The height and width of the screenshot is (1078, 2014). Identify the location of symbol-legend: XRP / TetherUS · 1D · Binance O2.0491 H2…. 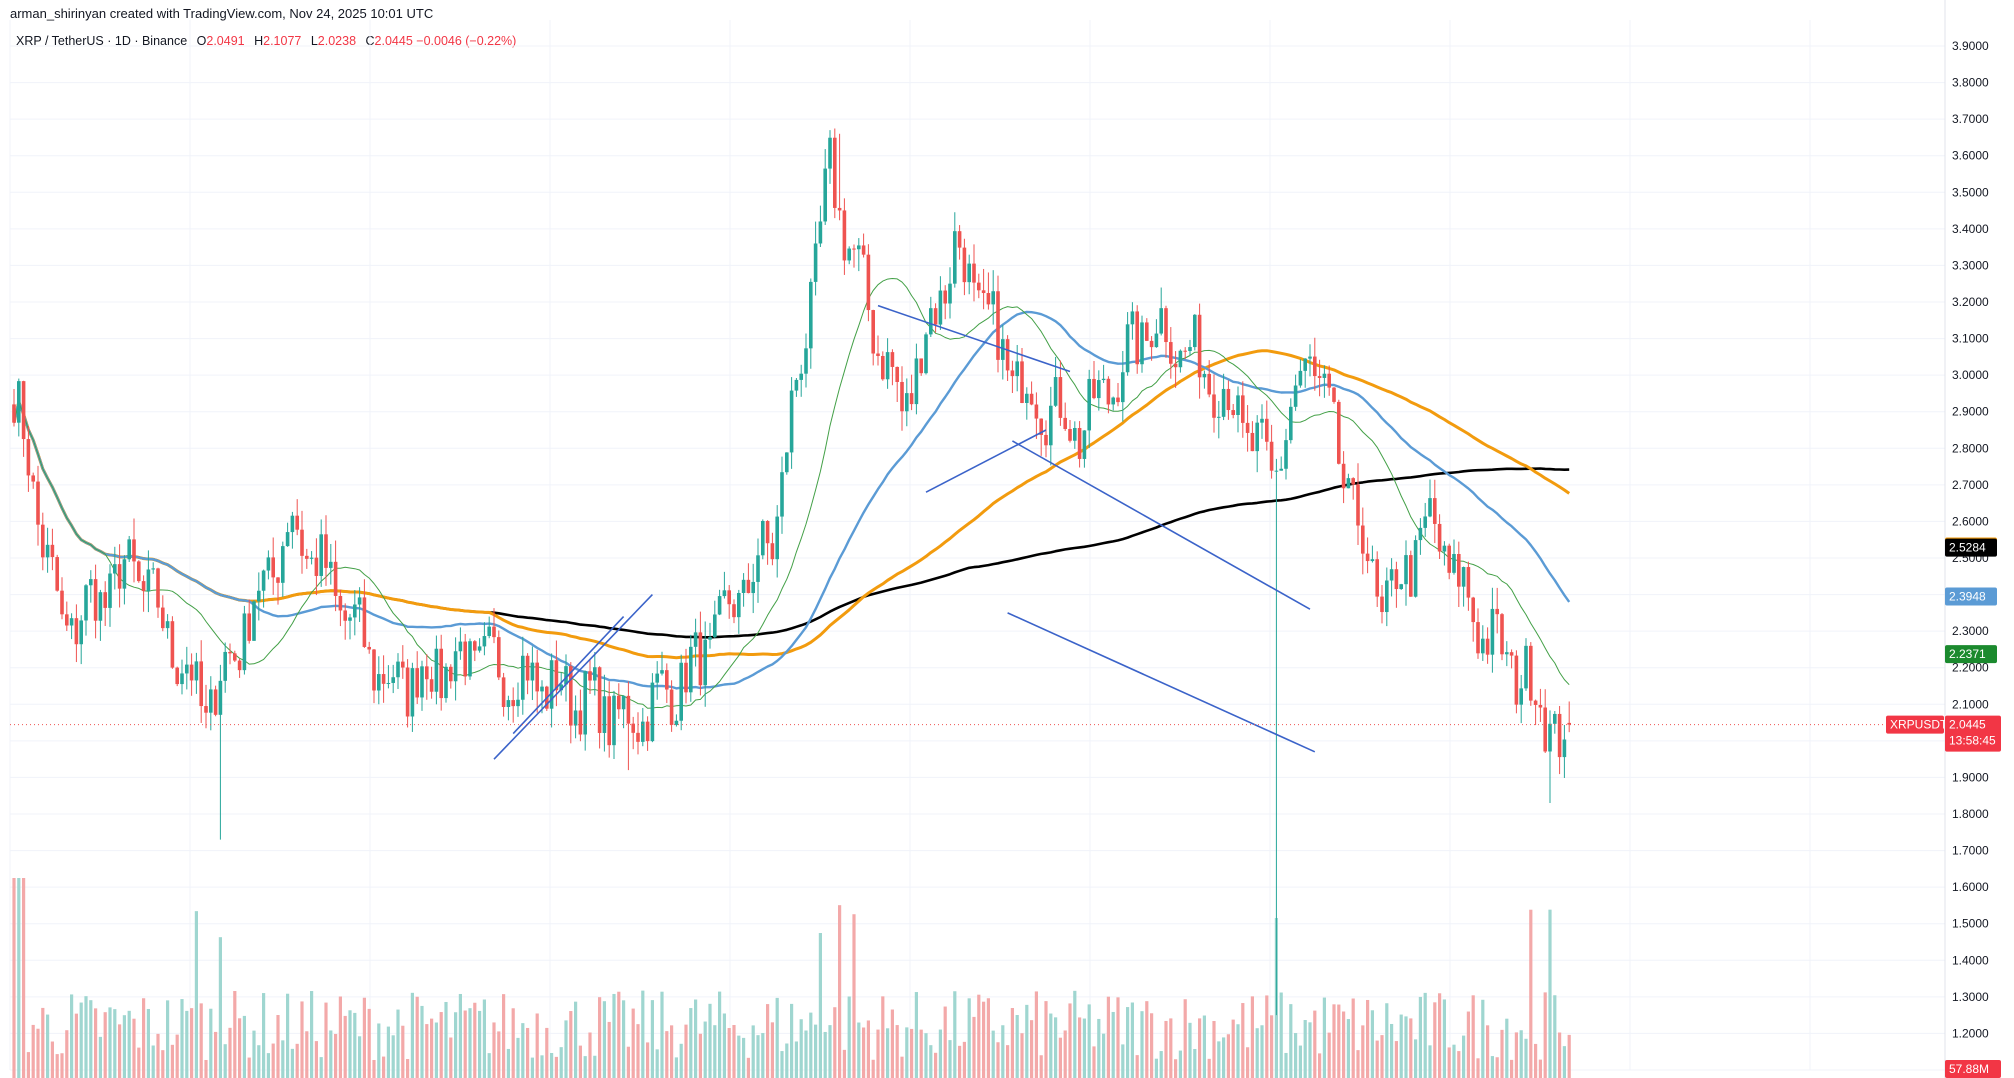
(266, 41).